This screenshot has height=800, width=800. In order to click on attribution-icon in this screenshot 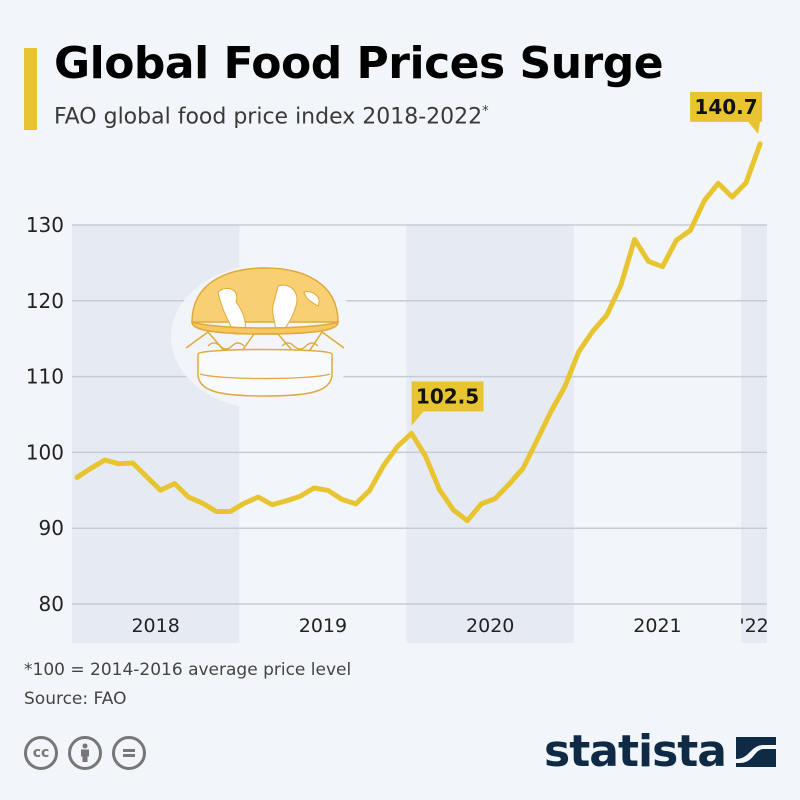, I will do `click(85, 753)`.